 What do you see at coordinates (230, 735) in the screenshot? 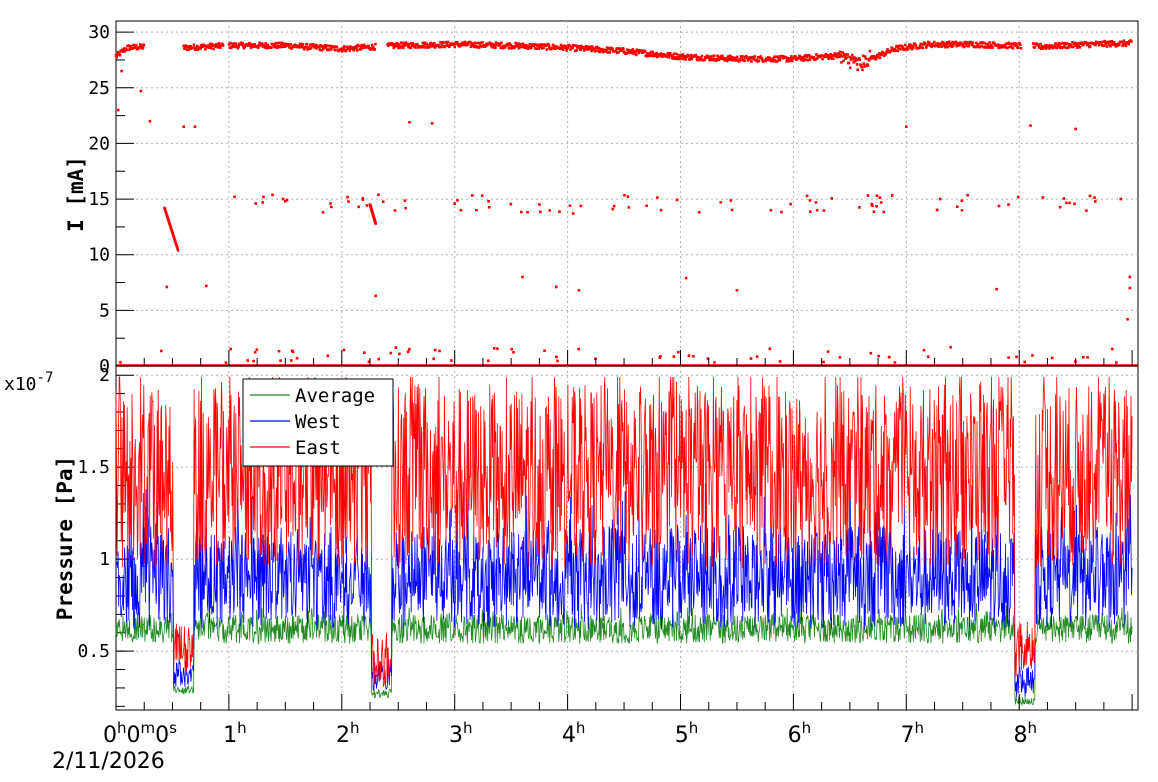
I see `time-value: 1` at bounding box center [230, 735].